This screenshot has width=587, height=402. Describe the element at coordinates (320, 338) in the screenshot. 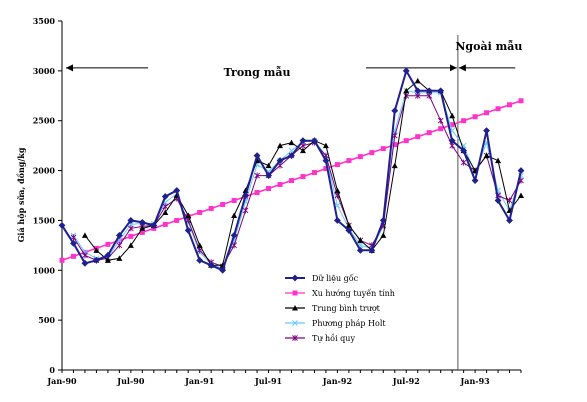

I see `legend-item-5: Tự hồi quy` at that location.